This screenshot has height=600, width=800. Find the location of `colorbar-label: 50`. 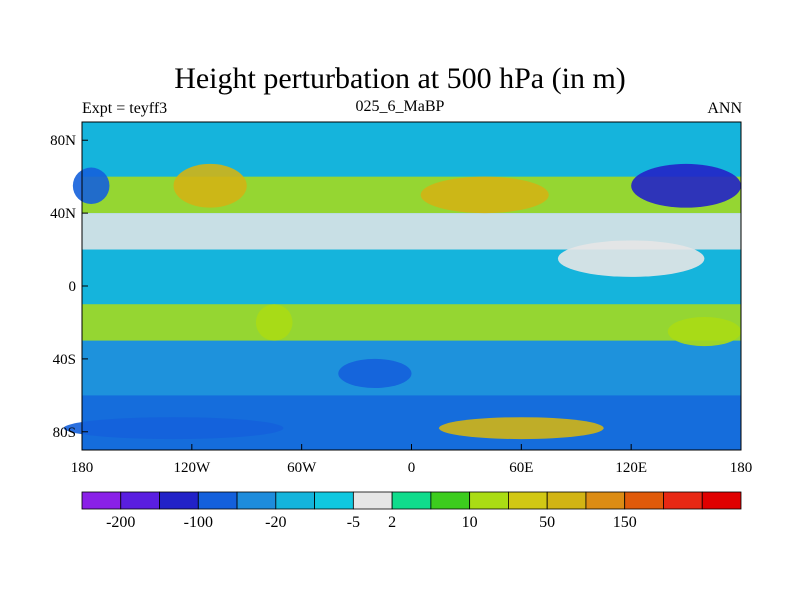

colorbar-label: 50 is located at coordinates (547, 522).